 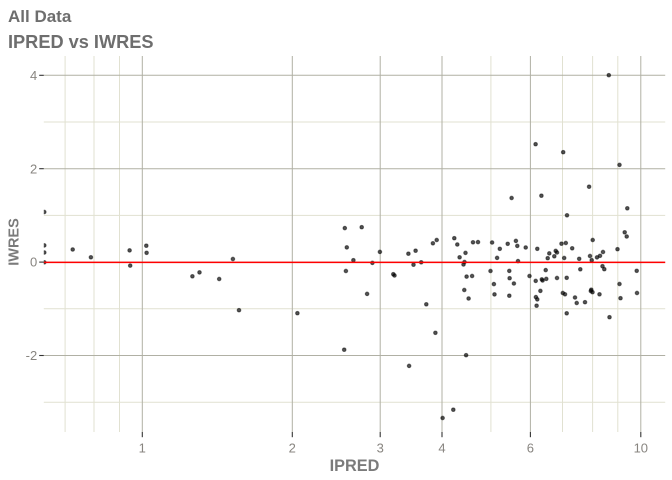 I want to click on svg-text: All Data, so click(x=40, y=16).